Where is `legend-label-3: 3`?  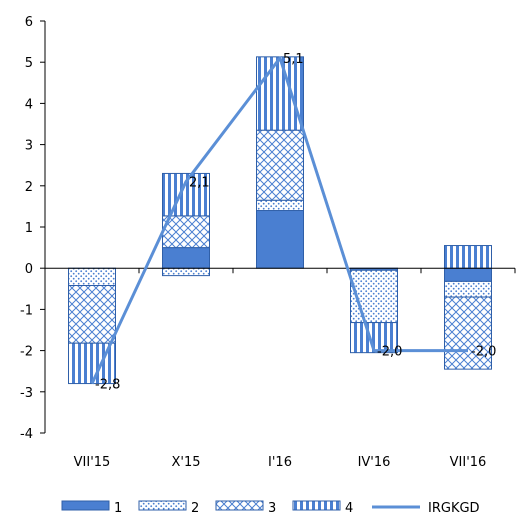 legend-label-3: 3 is located at coordinates (272, 508).